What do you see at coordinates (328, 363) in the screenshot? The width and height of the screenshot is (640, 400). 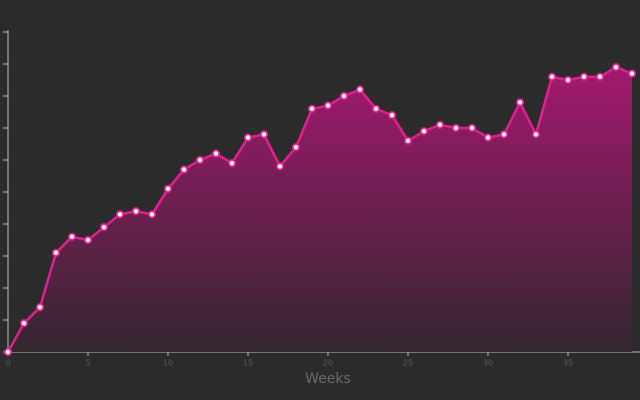 I see `x-tick-label: 20` at bounding box center [328, 363].